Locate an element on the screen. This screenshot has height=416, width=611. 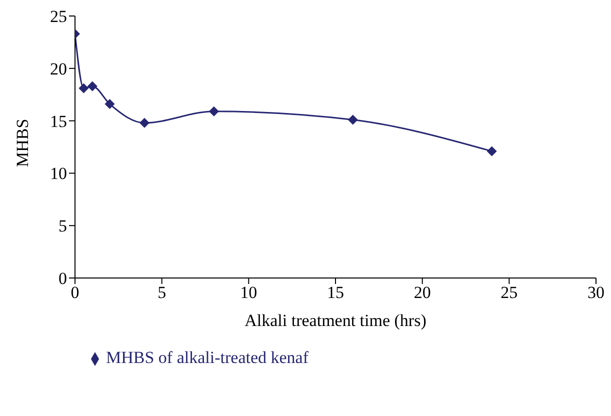
x-tick-label: 30 is located at coordinates (596, 292).